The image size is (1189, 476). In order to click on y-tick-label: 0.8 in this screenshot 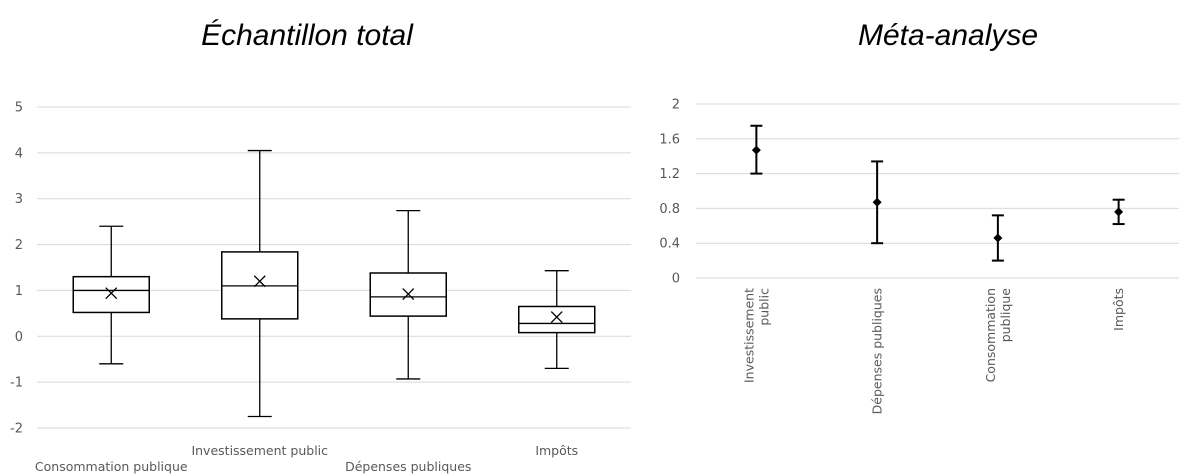, I will do `click(669, 209)`.